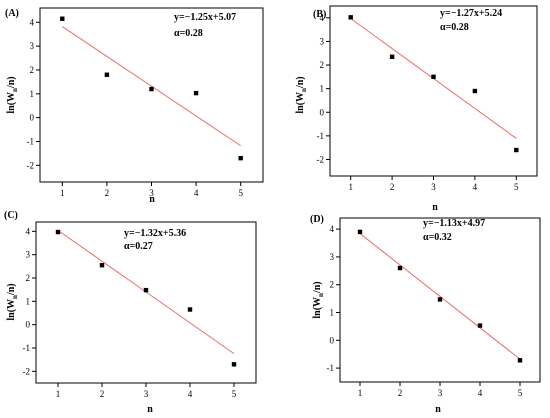 This screenshot has width=550, height=418. What do you see at coordinates (437, 237) in the screenshot?
I see `alpha-value: α=0.32` at bounding box center [437, 237].